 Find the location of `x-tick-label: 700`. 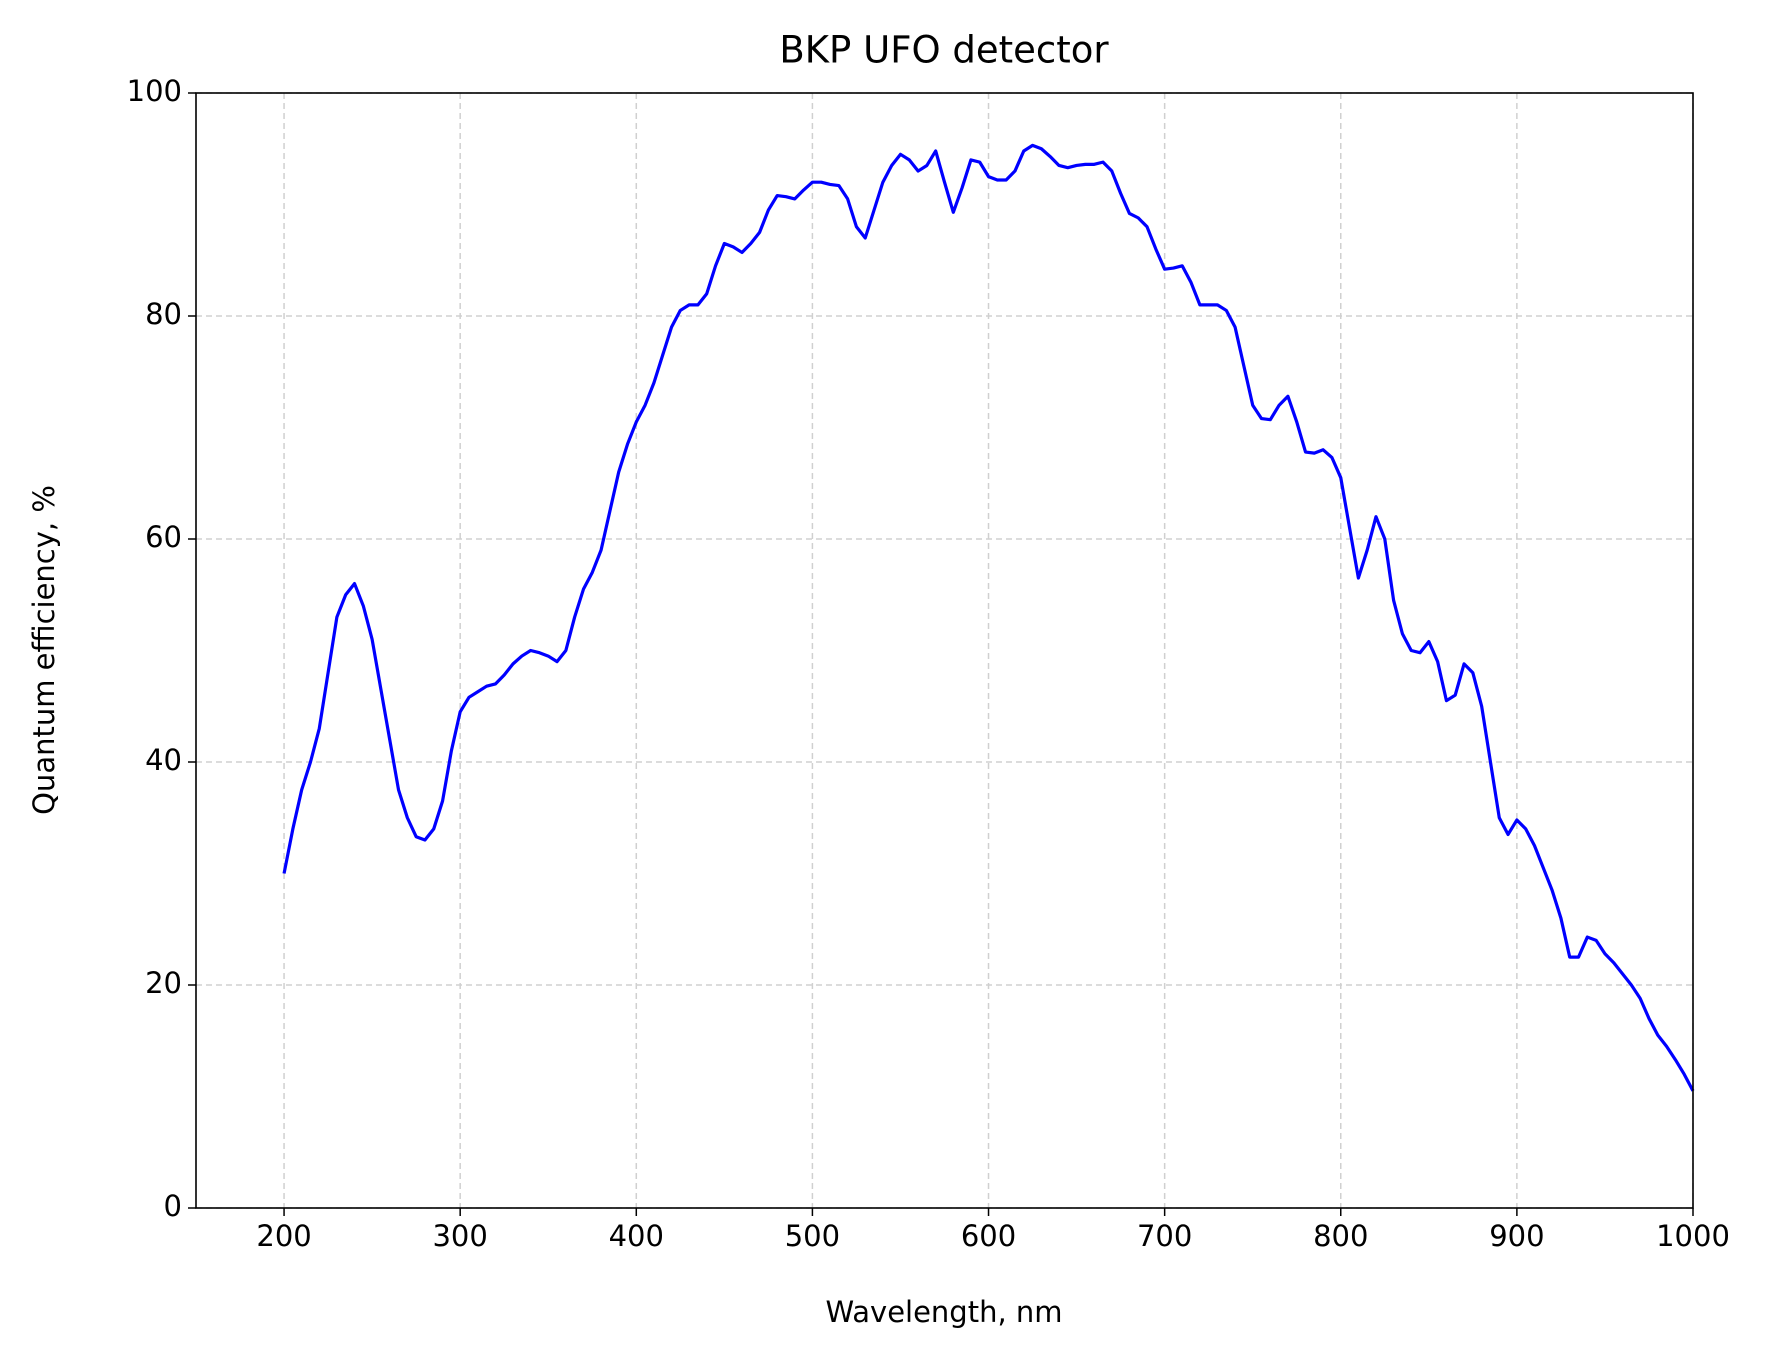

x-tick-label: 700 is located at coordinates (1164, 1236).